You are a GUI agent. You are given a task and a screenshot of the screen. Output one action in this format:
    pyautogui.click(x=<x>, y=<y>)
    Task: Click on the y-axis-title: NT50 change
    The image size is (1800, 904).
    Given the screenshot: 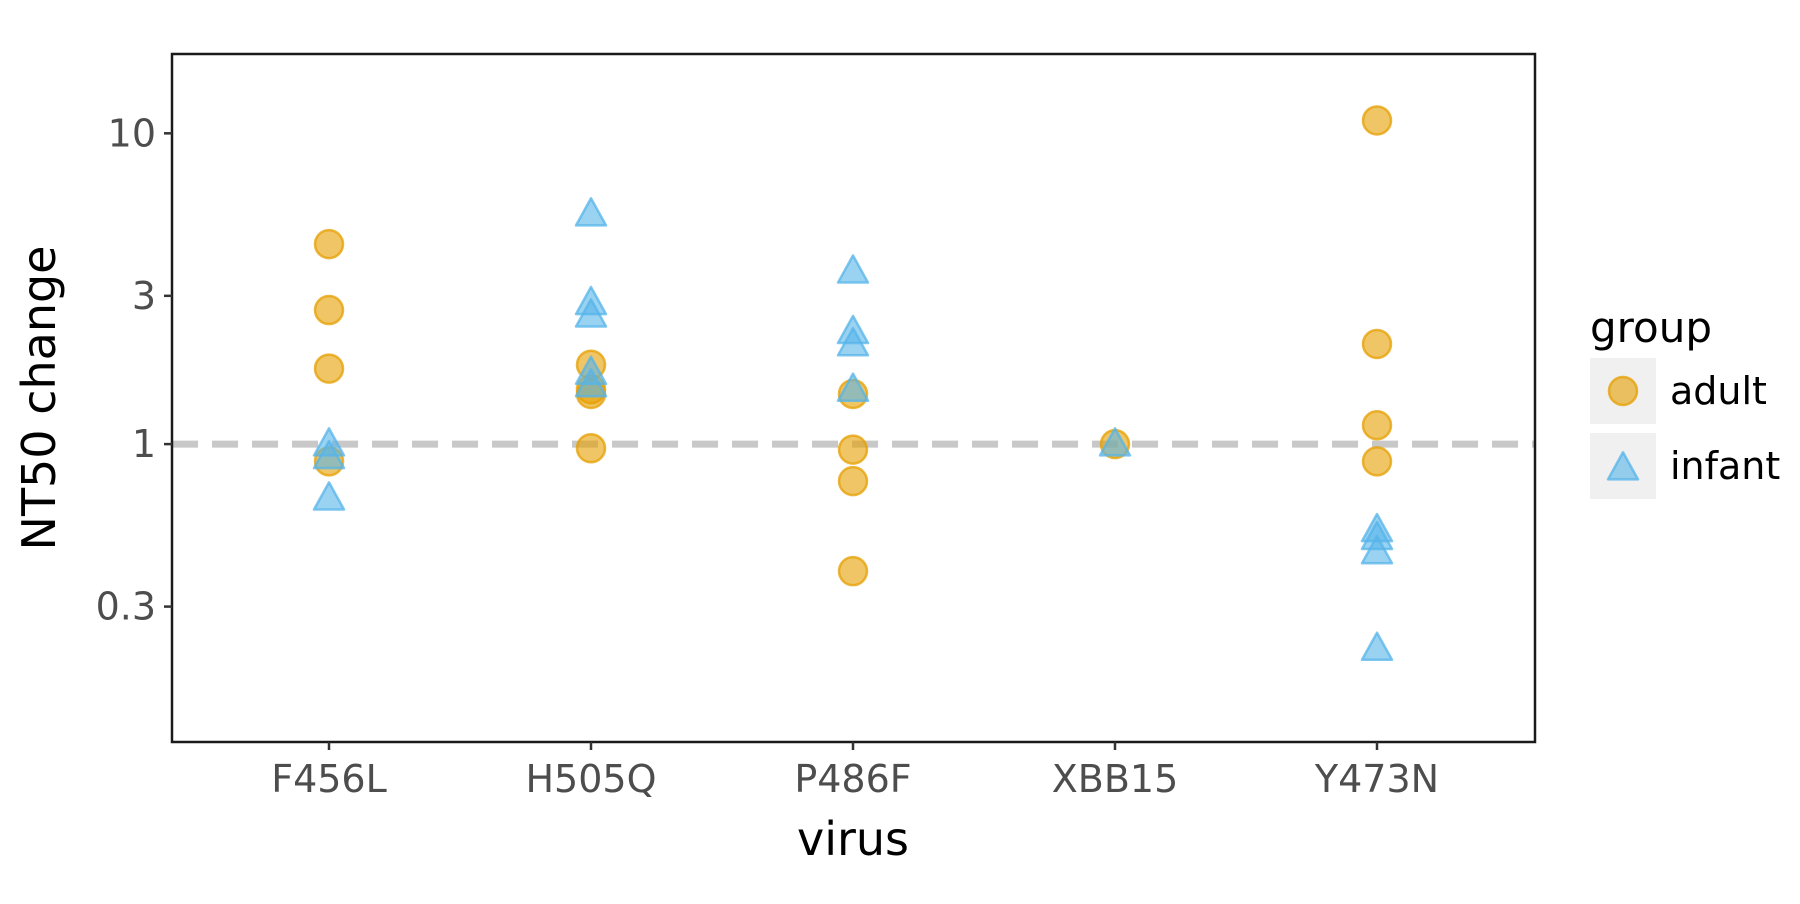 What is the action you would take?
    pyautogui.click(x=39, y=398)
    